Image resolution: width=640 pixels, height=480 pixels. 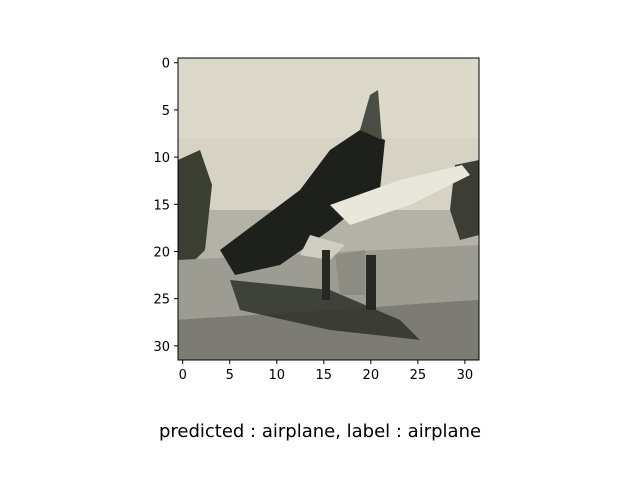 What do you see at coordinates (166, 111) in the screenshot?
I see `y-tick-label: 5` at bounding box center [166, 111].